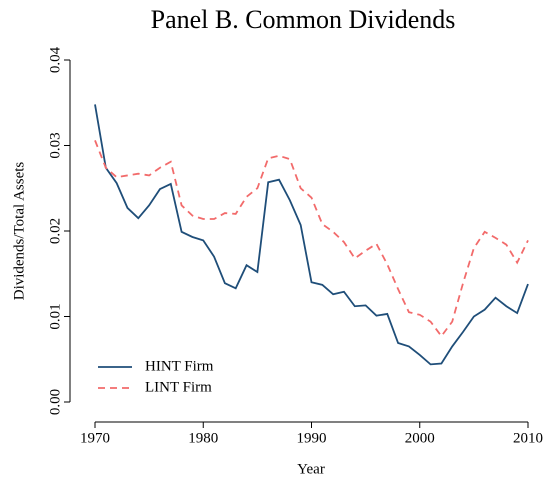  I want to click on chart-title: Panel B. Common Dividends, so click(303, 19).